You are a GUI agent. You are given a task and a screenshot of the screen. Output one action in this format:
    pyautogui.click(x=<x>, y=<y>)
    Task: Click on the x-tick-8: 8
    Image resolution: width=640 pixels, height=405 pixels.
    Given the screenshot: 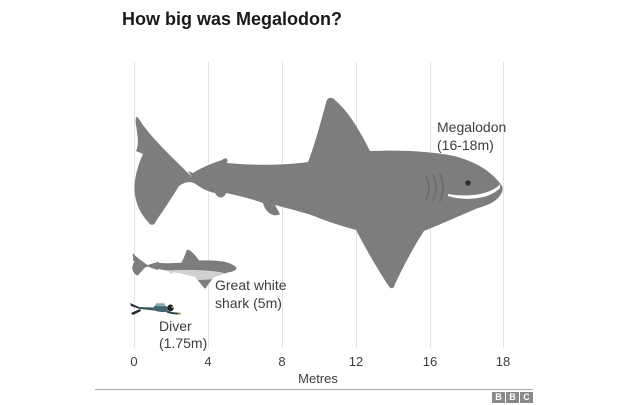 What is the action you would take?
    pyautogui.click(x=282, y=361)
    